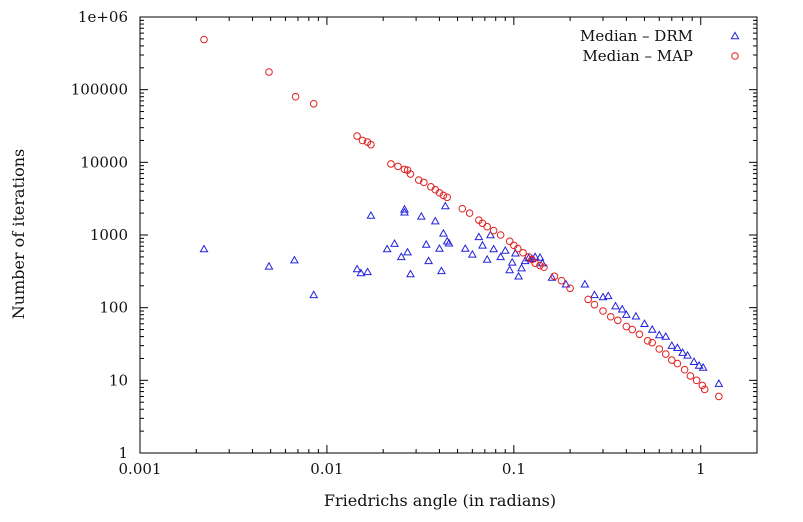  Describe the element at coordinates (140, 469) in the screenshot. I see `x-tick-label: 0.001` at that location.